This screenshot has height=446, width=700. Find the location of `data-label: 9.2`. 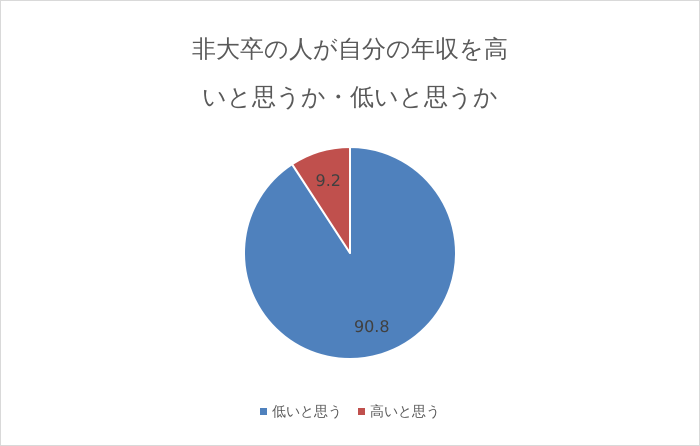

data-label: 9.2 is located at coordinates (328, 180).